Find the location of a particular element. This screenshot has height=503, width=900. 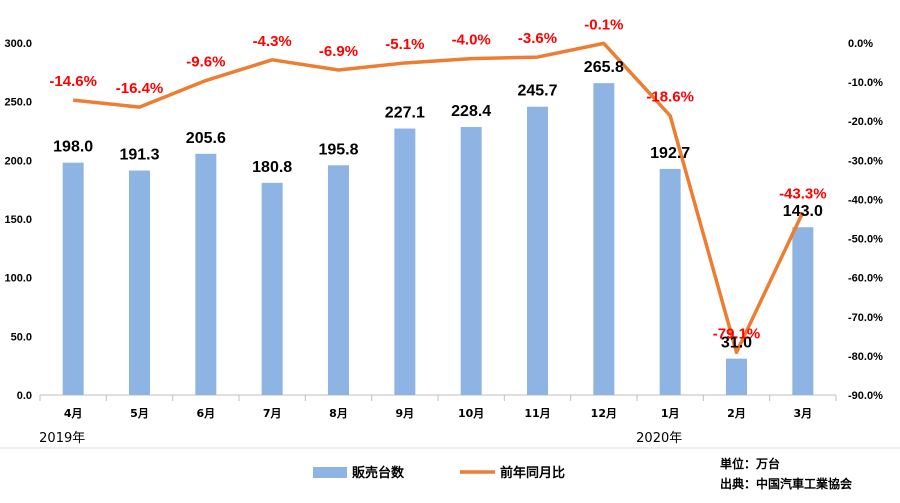

left-axis-ticks: 0.0 50.0 100.0 150.0 200.0 250.0 300.0 is located at coordinates (18, 220).